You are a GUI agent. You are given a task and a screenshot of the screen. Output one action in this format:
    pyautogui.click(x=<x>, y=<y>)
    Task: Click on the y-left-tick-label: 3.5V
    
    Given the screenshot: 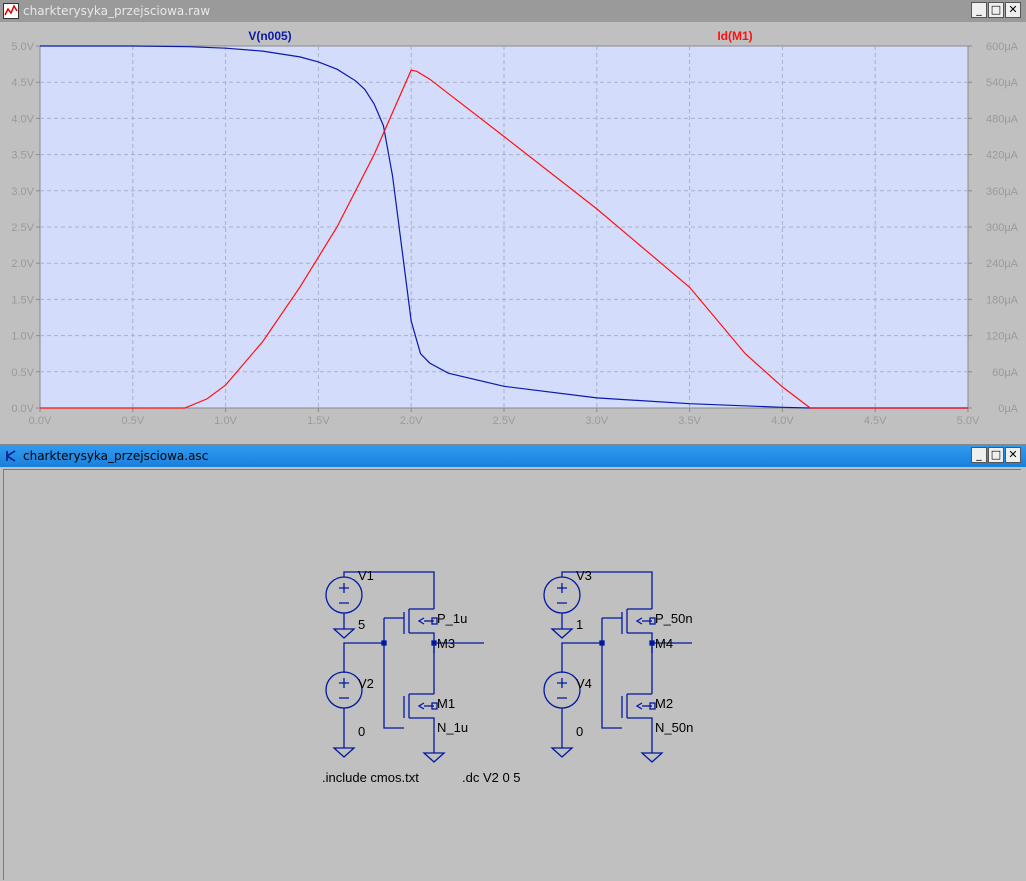 What is the action you would take?
    pyautogui.click(x=22, y=156)
    